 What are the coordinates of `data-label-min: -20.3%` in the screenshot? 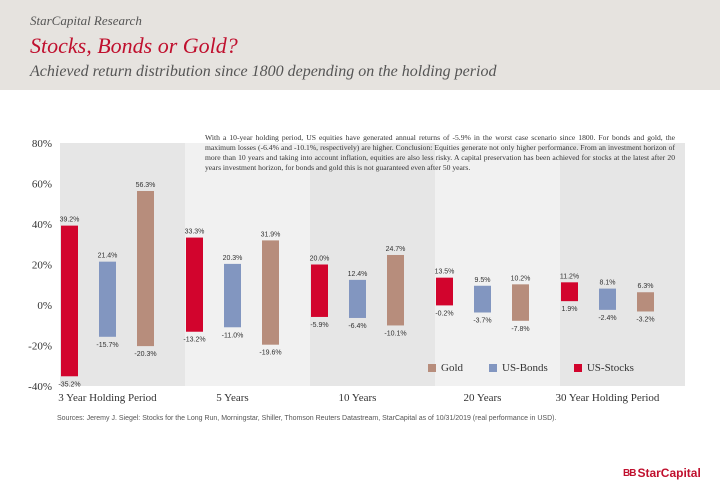 It's located at (145, 354).